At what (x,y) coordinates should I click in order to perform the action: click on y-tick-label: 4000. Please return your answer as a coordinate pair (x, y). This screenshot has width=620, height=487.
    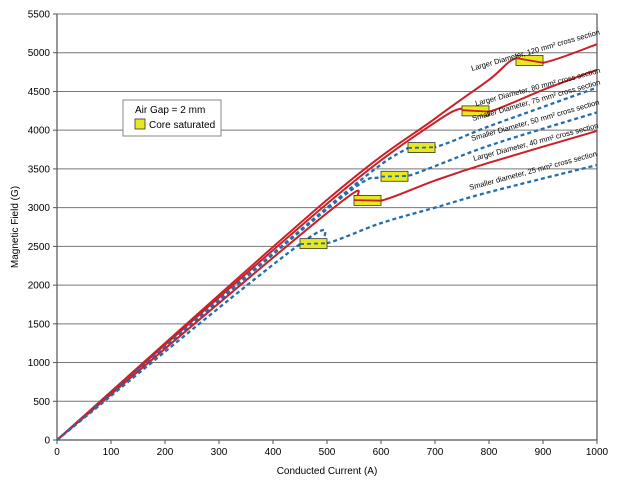
    Looking at the image, I should click on (39, 131).